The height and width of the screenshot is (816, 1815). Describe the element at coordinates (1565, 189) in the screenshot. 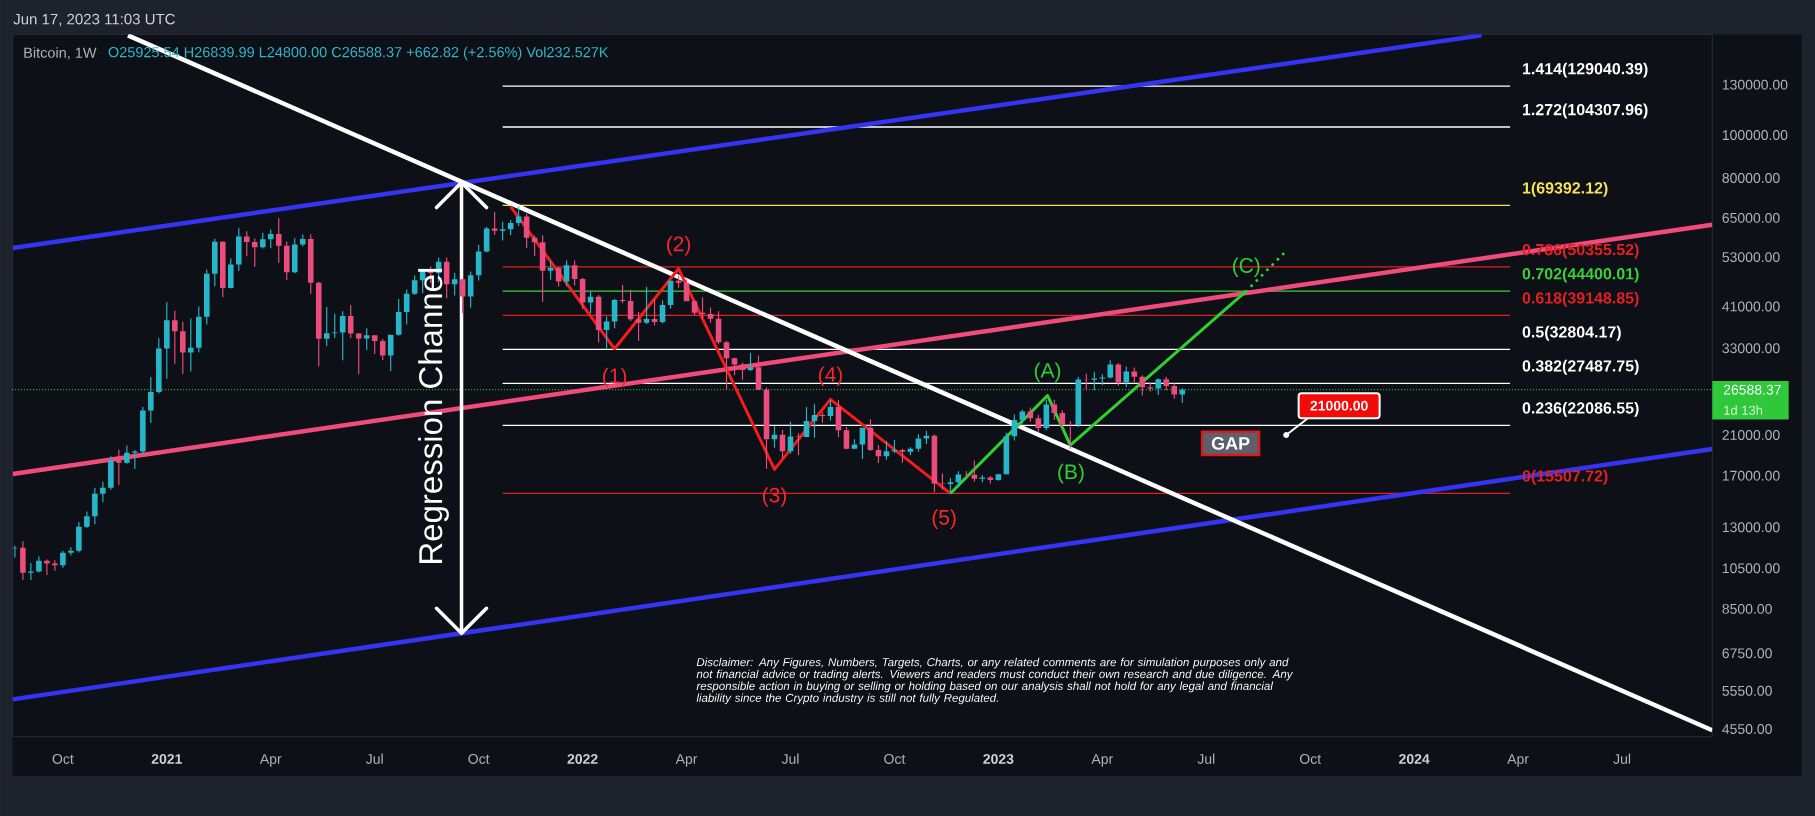

I see `series-label: 1(69392.12)` at that location.